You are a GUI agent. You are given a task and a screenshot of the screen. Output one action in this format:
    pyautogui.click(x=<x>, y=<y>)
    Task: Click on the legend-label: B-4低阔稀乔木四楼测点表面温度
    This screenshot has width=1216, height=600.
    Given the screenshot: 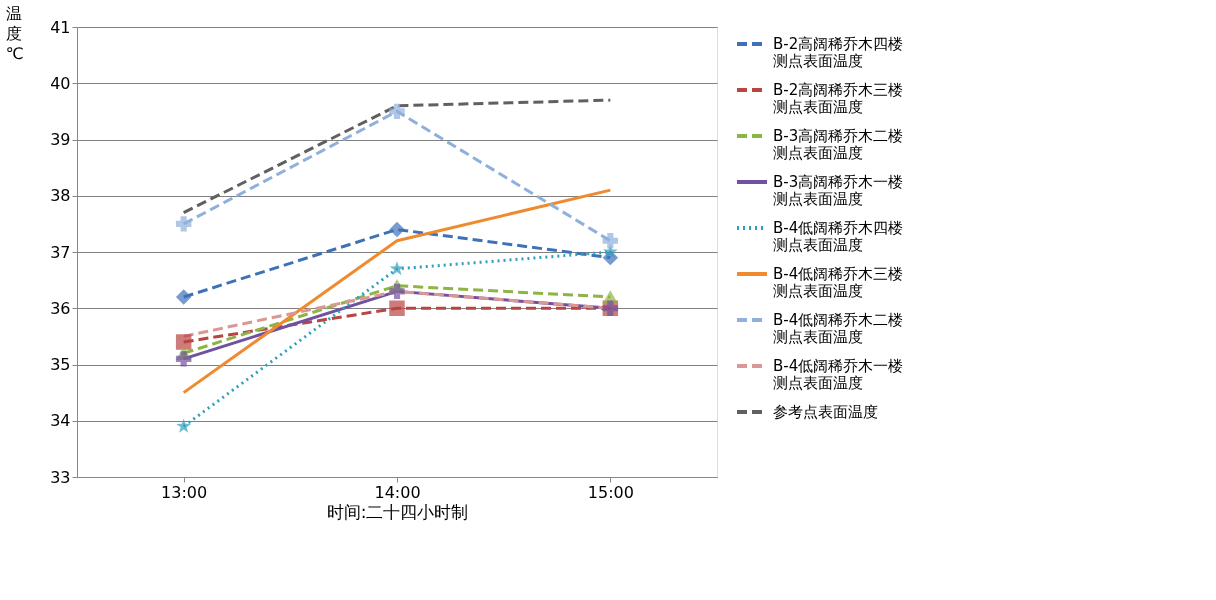 What is the action you would take?
    pyautogui.click(x=838, y=236)
    